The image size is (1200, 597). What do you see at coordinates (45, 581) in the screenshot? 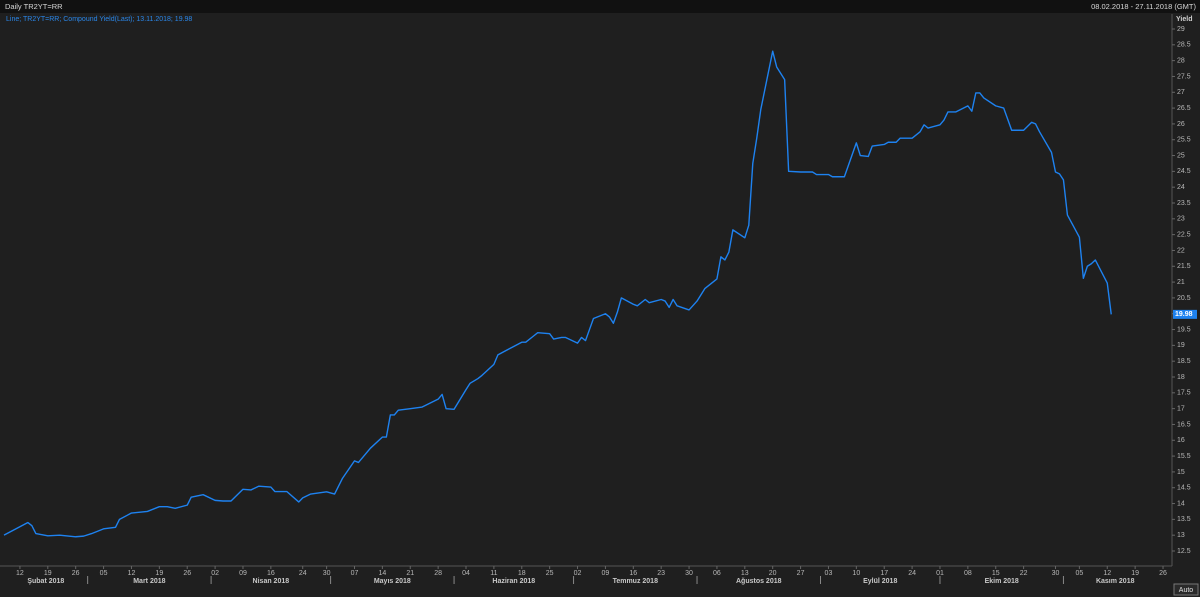
I see `month-label: Şubat 2018` at bounding box center [45, 581].